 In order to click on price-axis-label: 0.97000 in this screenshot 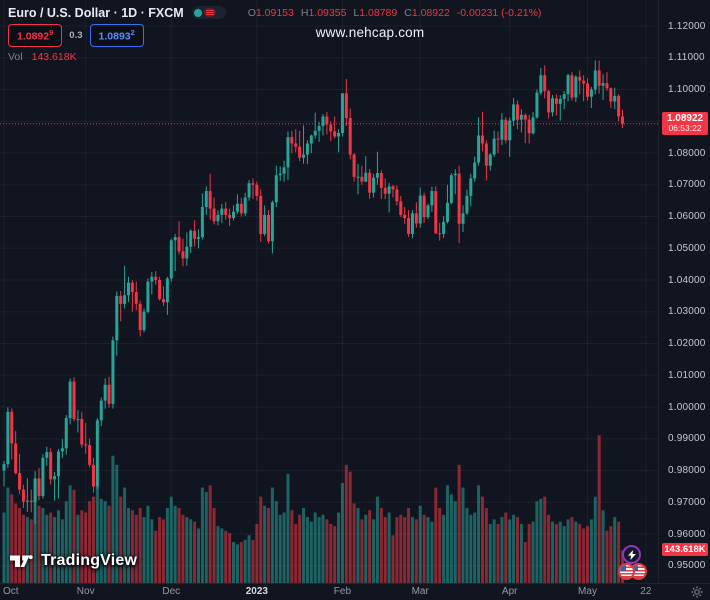, I will do `click(687, 502)`.